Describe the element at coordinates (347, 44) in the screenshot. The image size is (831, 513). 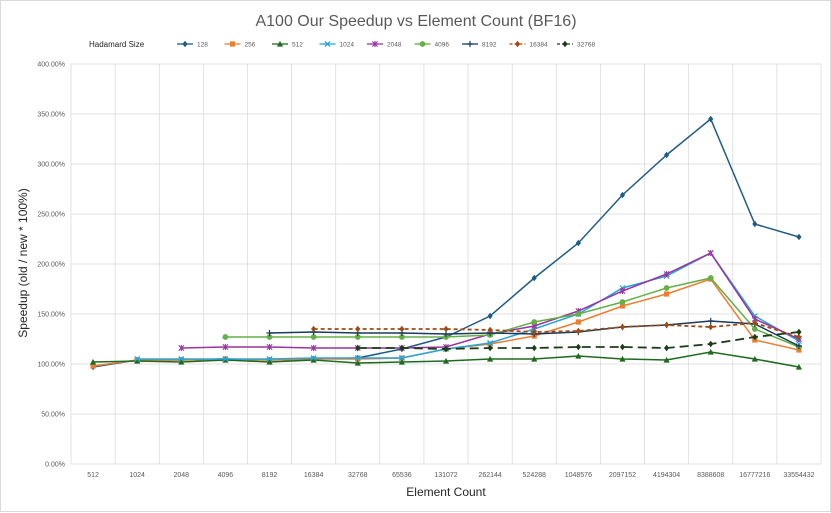
I see `legend-label: 1024` at that location.